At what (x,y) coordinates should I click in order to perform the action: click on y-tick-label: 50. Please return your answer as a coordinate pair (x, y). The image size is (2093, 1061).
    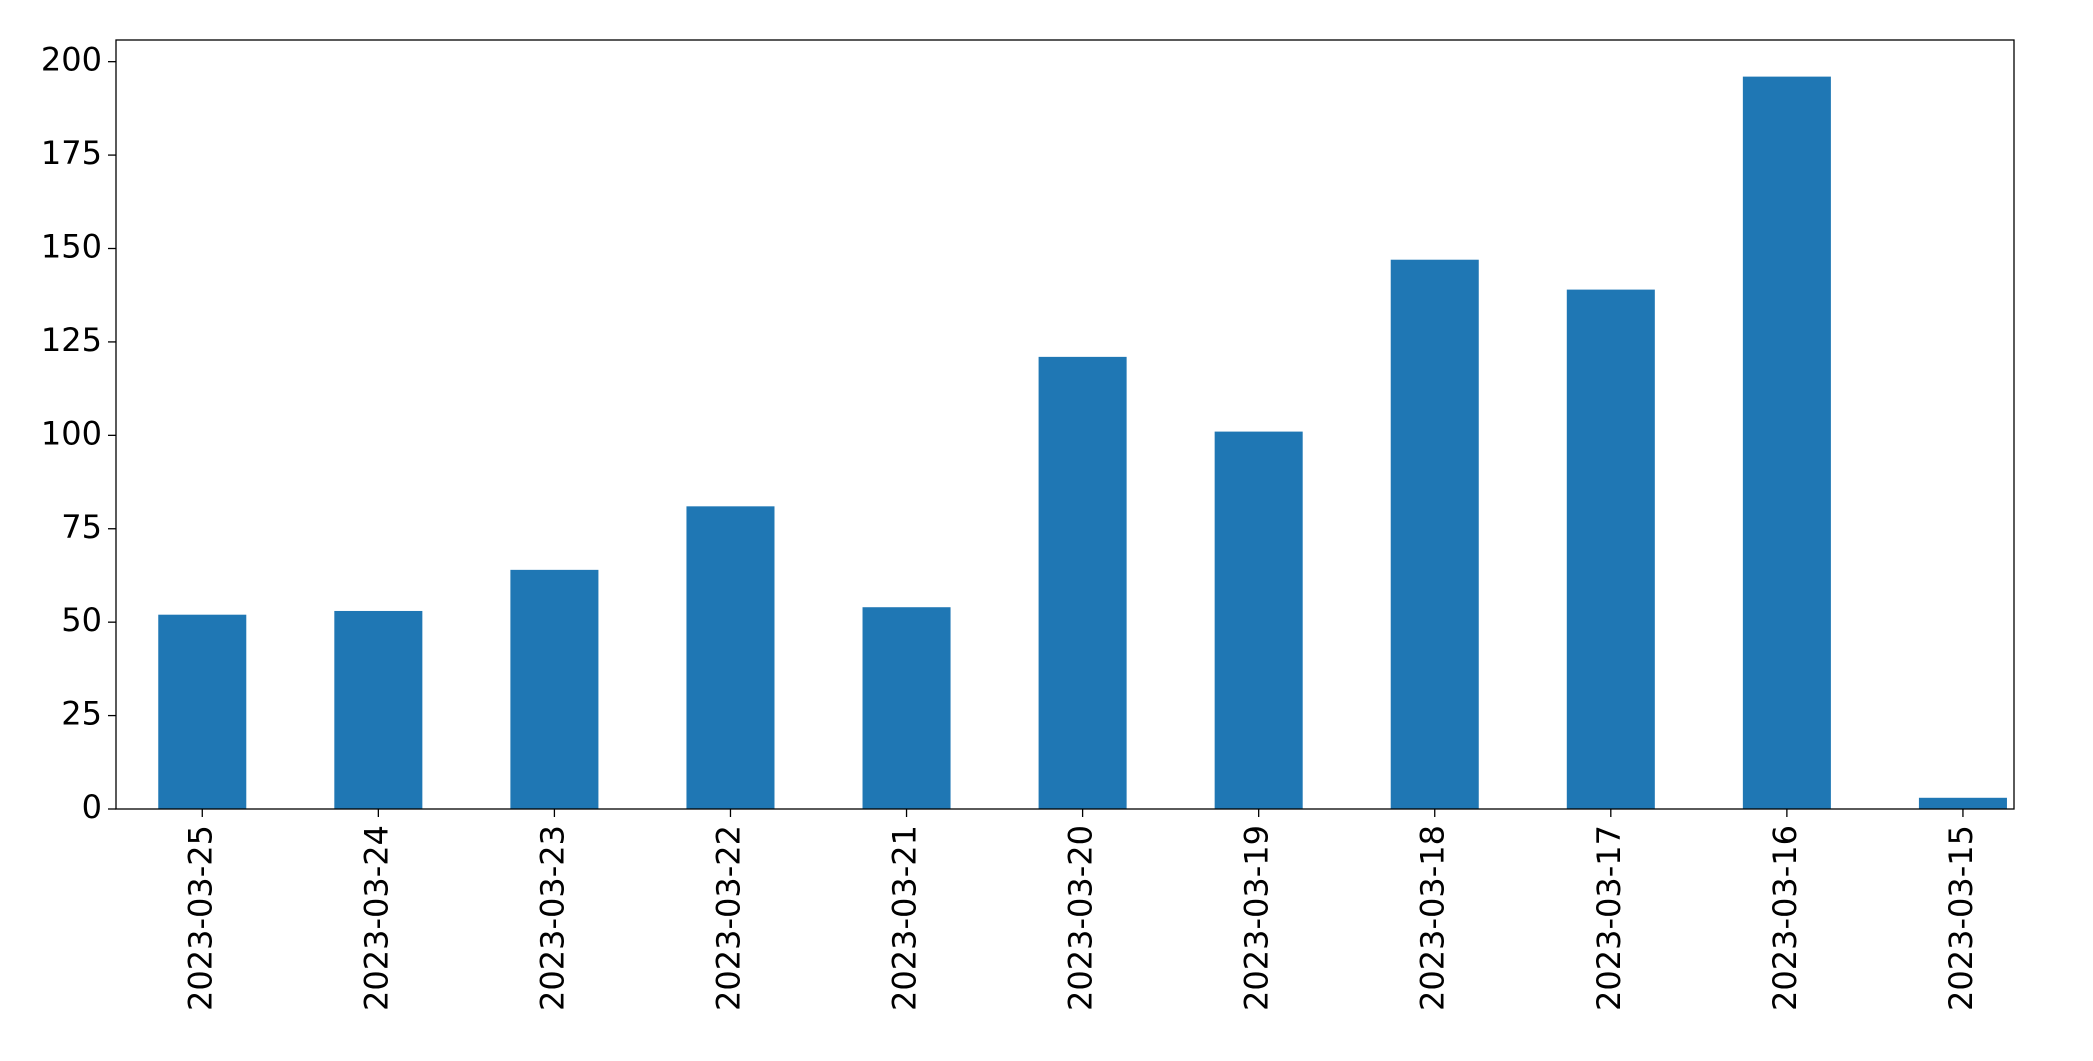
    Looking at the image, I should click on (81, 620).